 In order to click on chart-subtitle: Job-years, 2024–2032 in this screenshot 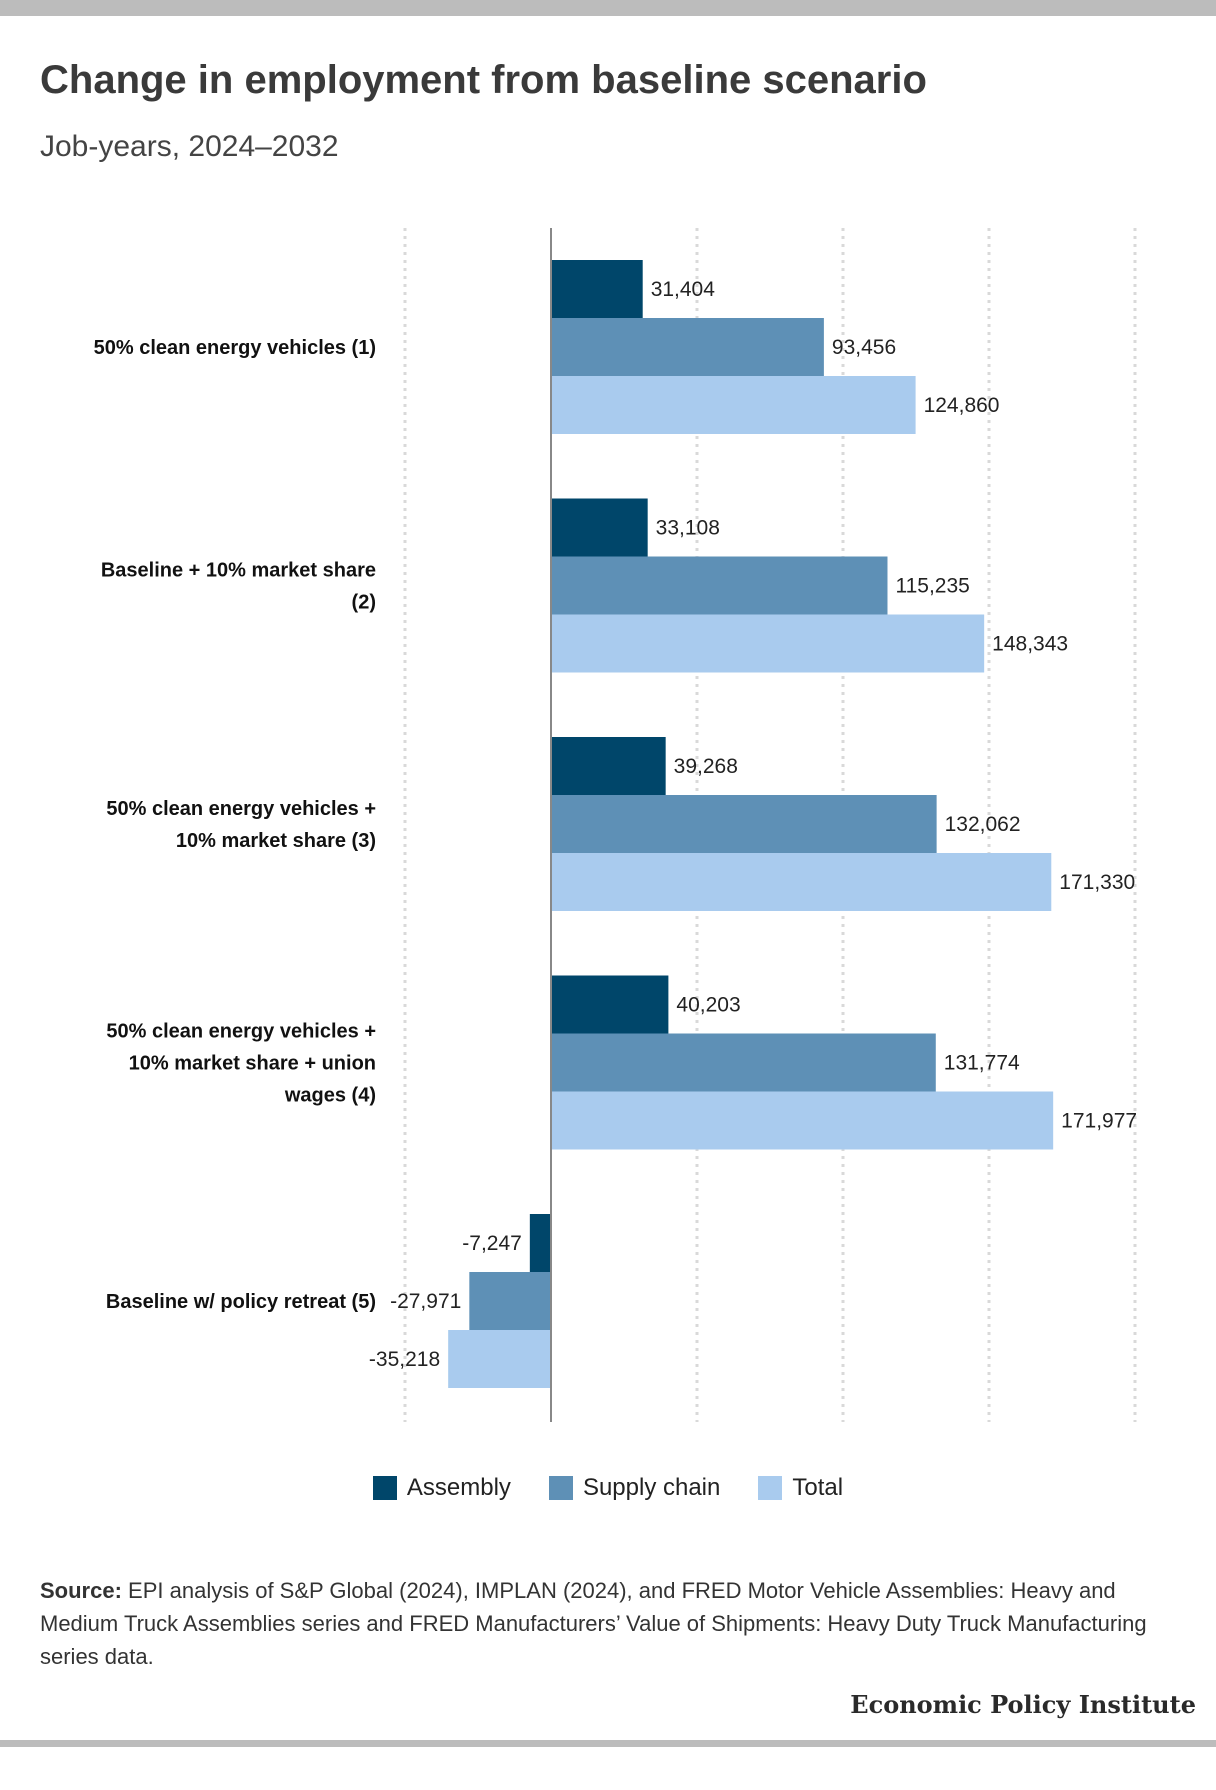, I will do `click(189, 146)`.